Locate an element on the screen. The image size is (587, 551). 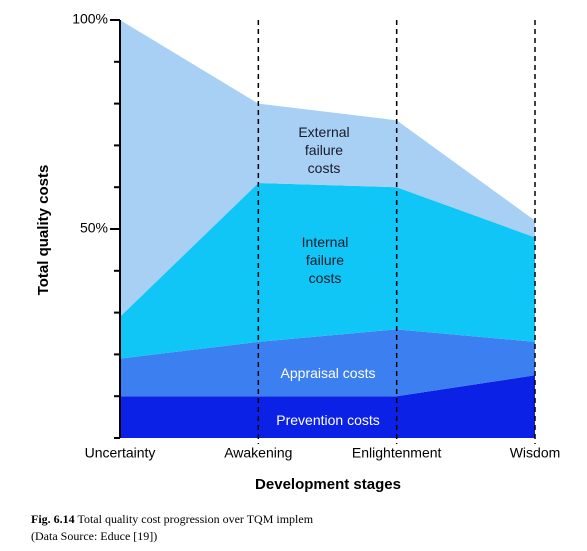
y-tick-label: 100% is located at coordinates (90, 19).